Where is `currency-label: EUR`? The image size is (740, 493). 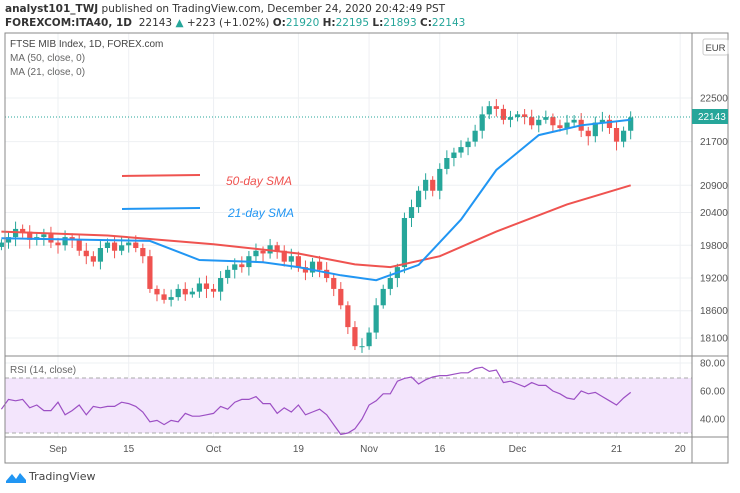 currency-label: EUR is located at coordinates (715, 48).